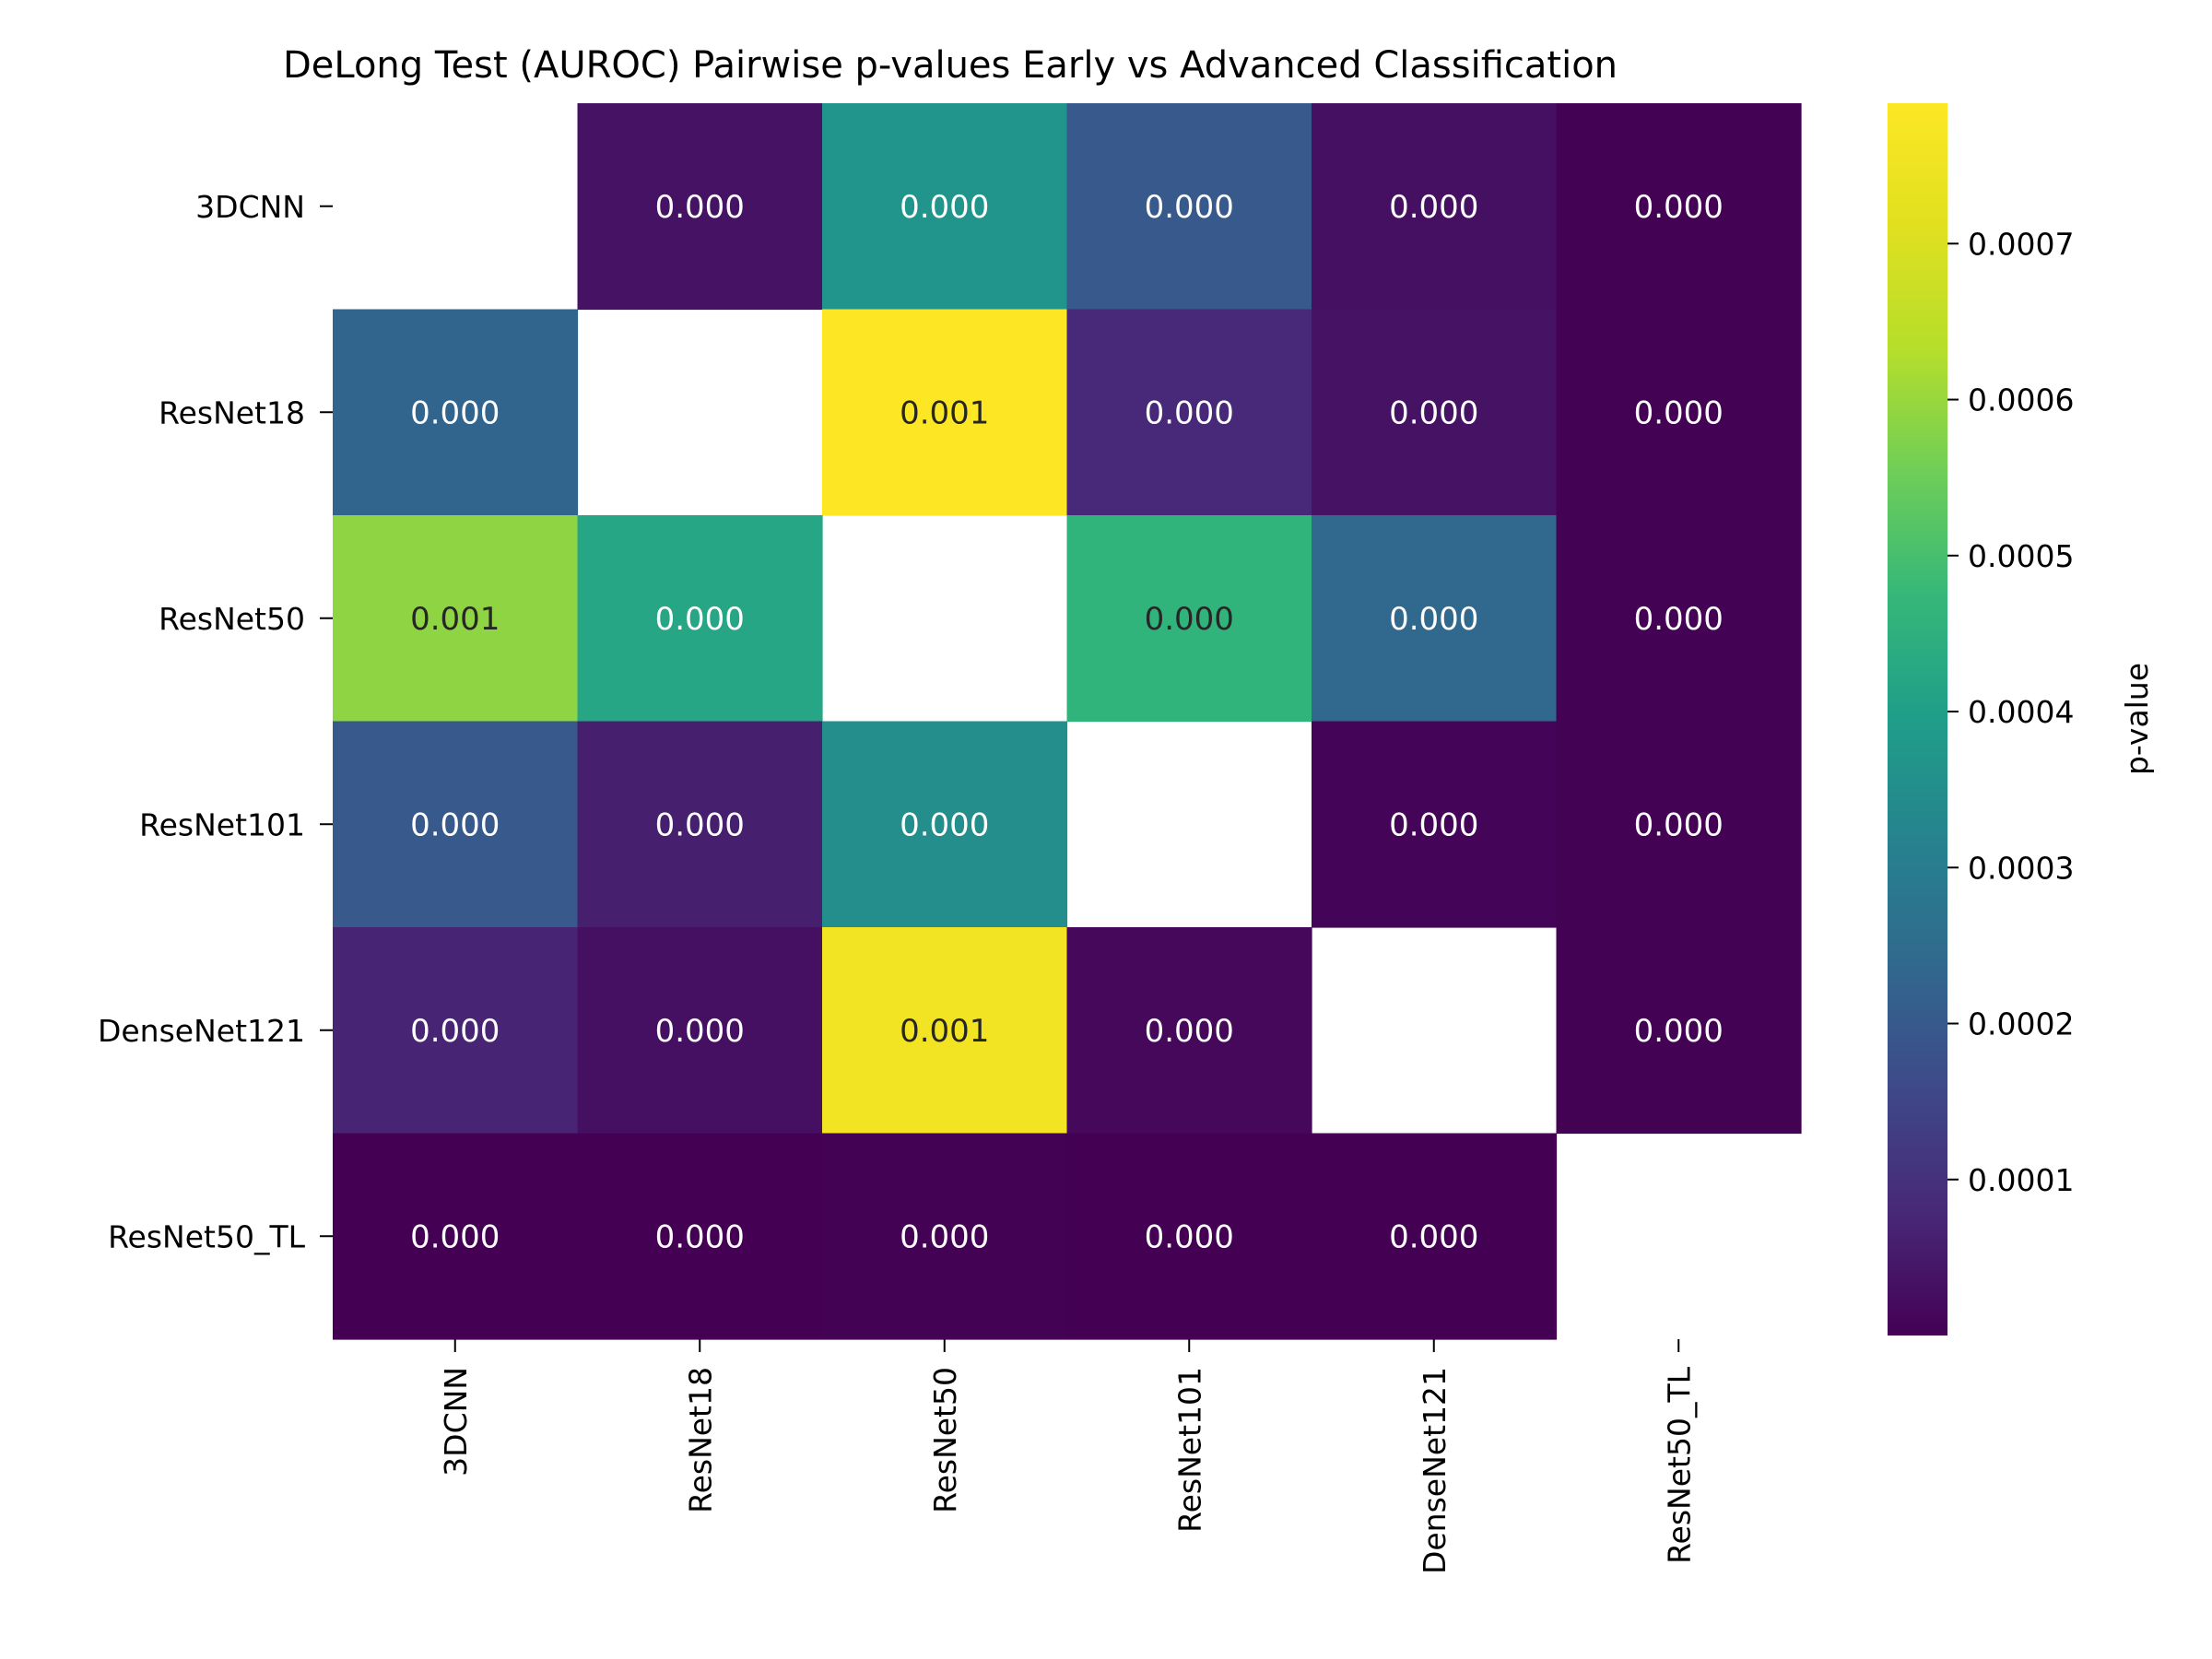 Image resolution: width=2212 pixels, height=1659 pixels. What do you see at coordinates (456, 1422) in the screenshot?
I see `x-tick-label: 3DCNN` at bounding box center [456, 1422].